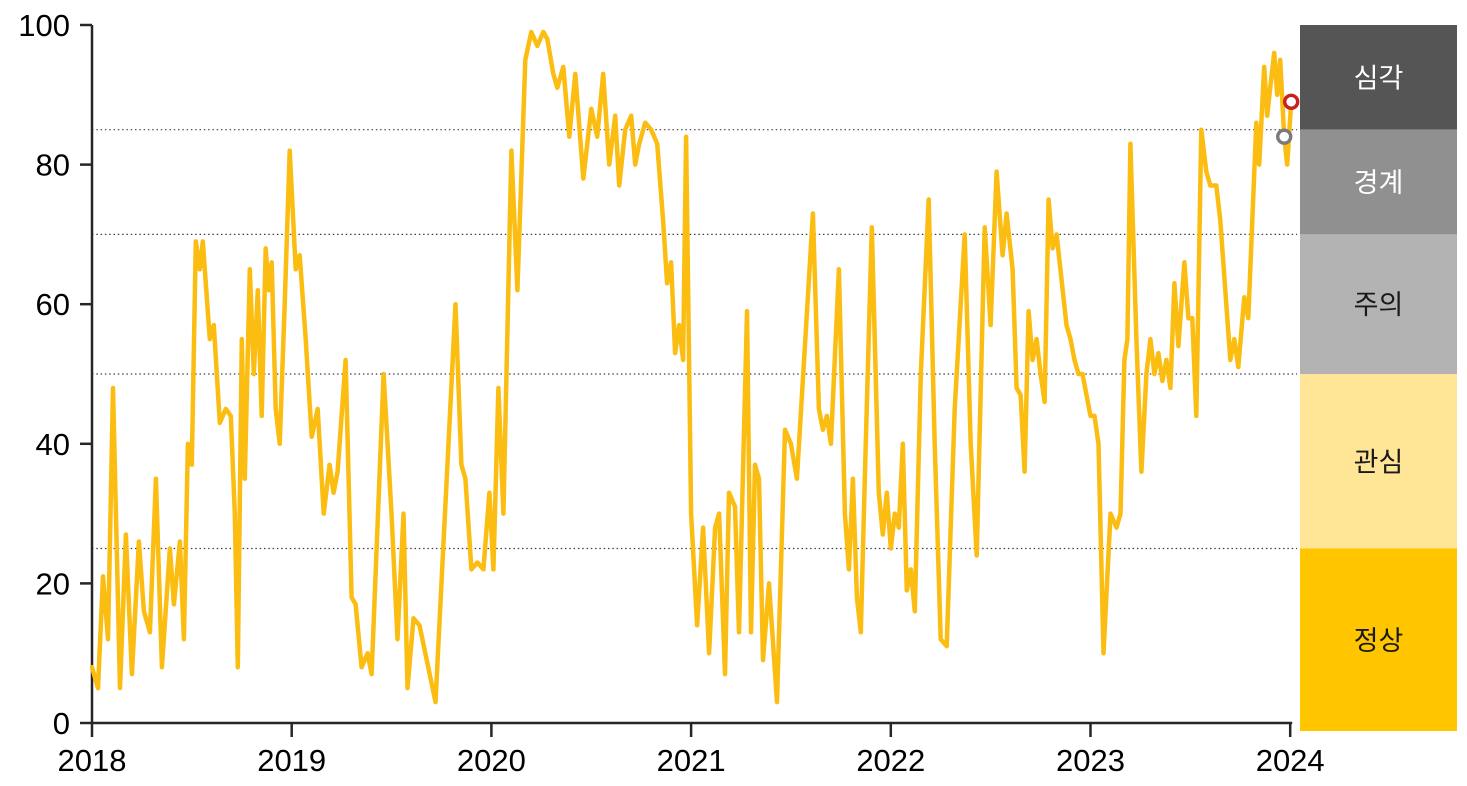 The width and height of the screenshot is (1467, 786). Describe the element at coordinates (890, 760) in the screenshot. I see `x-tick-label-2022: 2022` at that location.